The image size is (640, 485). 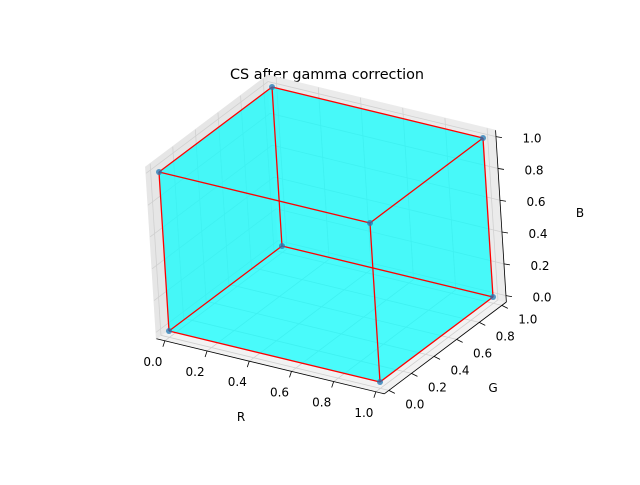 I want to click on x-axis-line, so click(x=270, y=366).